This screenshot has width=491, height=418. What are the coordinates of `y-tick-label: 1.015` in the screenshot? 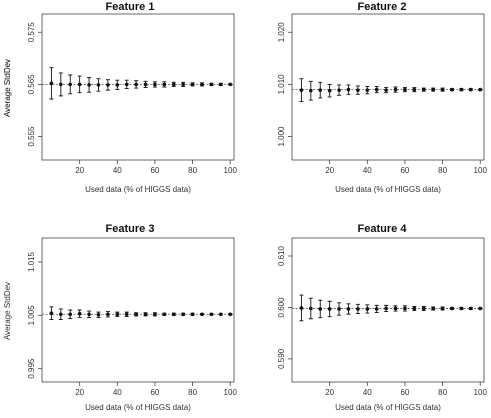 It's located at (31, 261).